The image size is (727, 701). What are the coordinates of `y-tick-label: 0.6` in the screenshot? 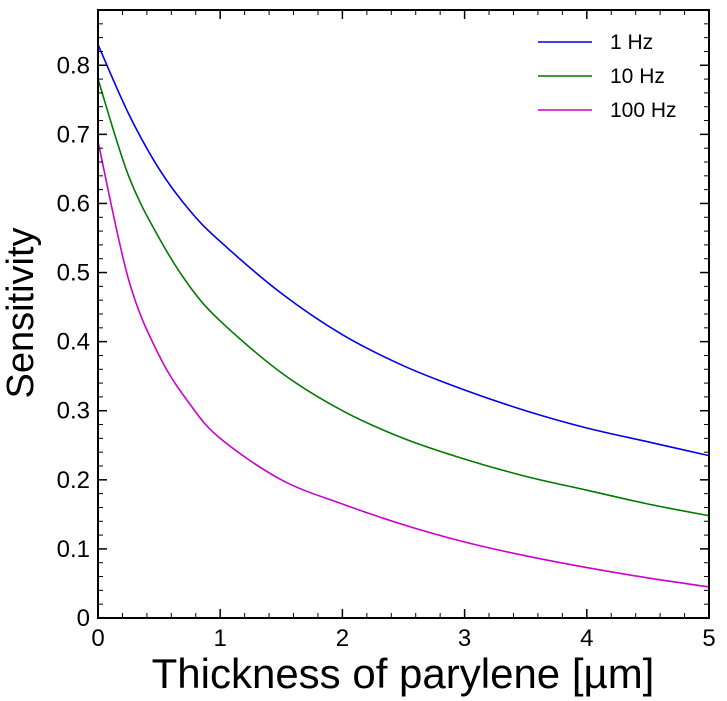 It's located at (73, 203).